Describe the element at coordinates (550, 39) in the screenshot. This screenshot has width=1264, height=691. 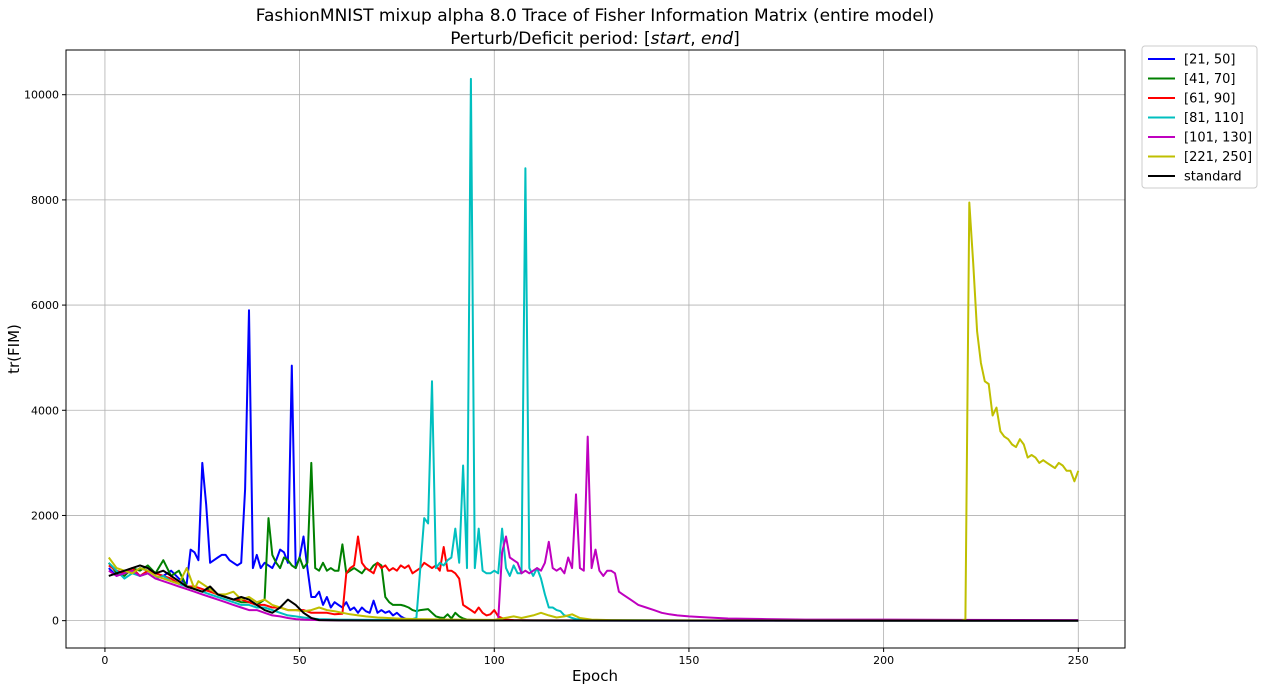
I see `title-prefix: Perturb/Deficit period: [` at that location.